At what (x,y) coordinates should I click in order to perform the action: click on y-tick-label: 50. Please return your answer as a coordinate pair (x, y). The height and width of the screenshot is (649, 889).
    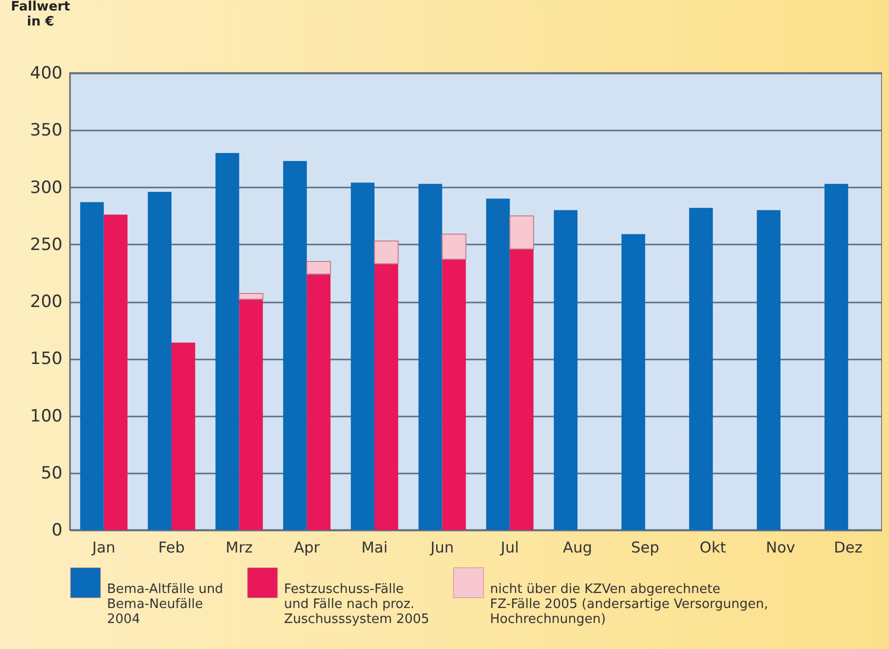
    Looking at the image, I should click on (51, 473).